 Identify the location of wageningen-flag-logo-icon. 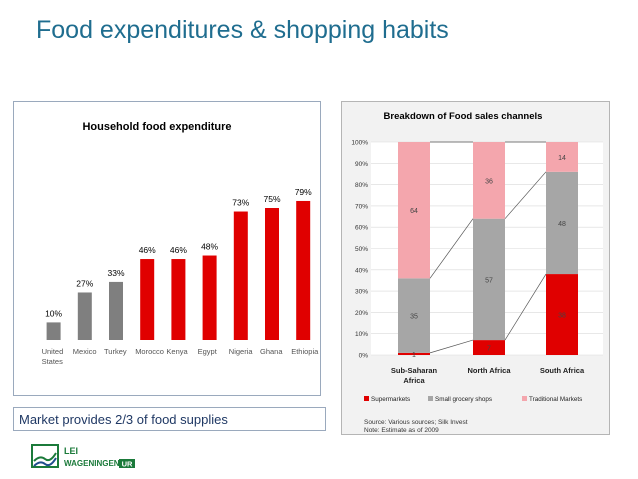
(45, 456).